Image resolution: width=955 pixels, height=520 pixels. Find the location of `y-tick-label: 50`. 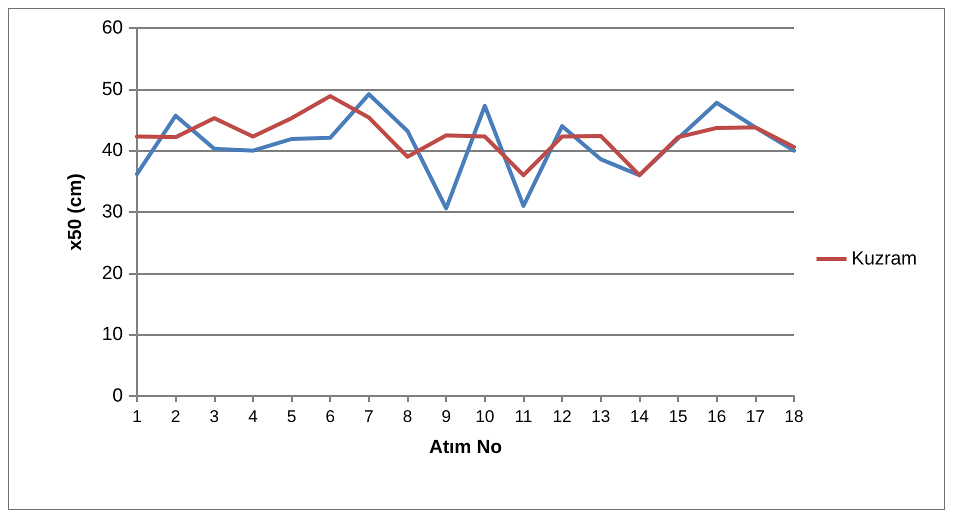

y-tick-label: 50 is located at coordinates (112, 89).